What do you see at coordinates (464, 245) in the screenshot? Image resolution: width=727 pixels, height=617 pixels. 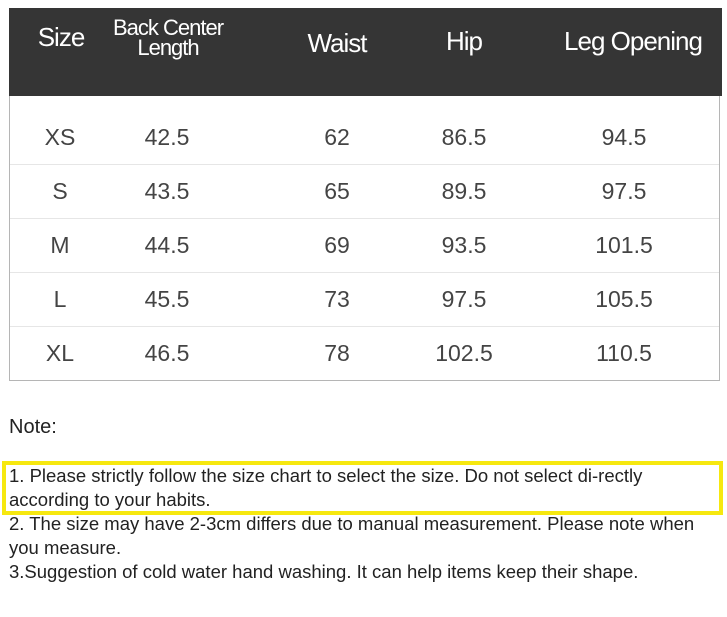 I see `table-cell: 93.5` at bounding box center [464, 245].